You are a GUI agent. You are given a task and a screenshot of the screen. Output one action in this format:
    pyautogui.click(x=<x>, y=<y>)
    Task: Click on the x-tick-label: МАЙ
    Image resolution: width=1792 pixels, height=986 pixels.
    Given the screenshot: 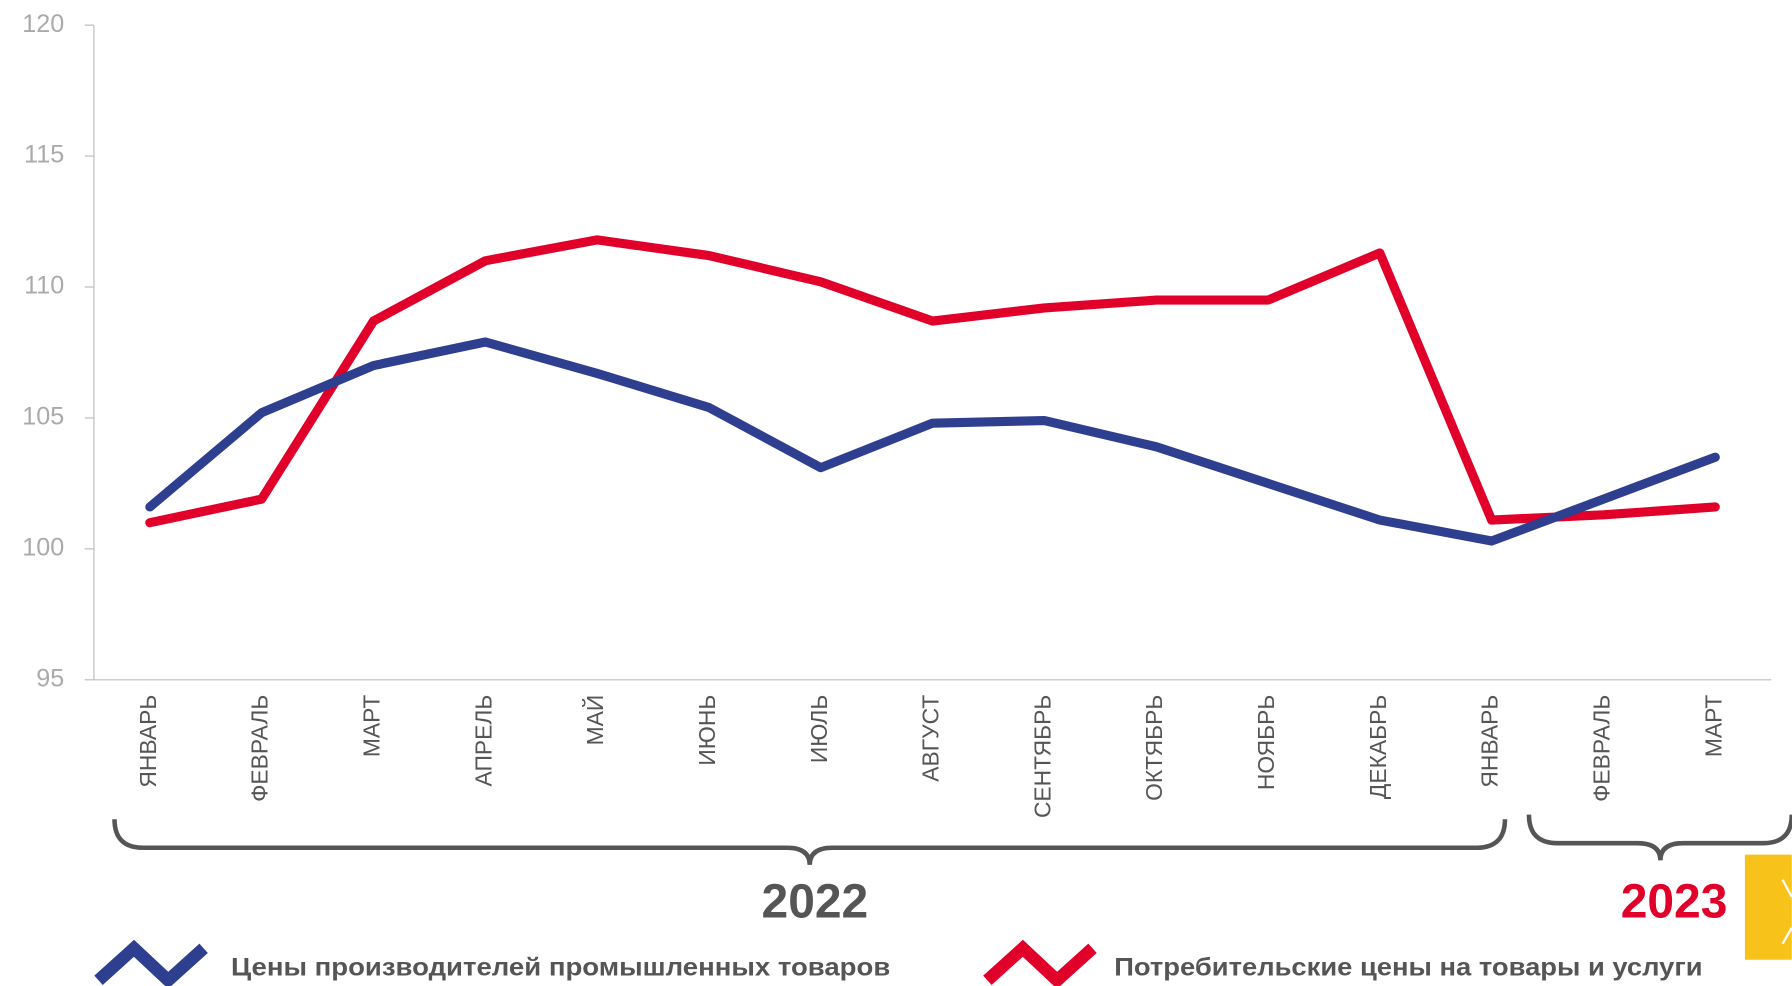 What is the action you would take?
    pyautogui.click(x=595, y=720)
    